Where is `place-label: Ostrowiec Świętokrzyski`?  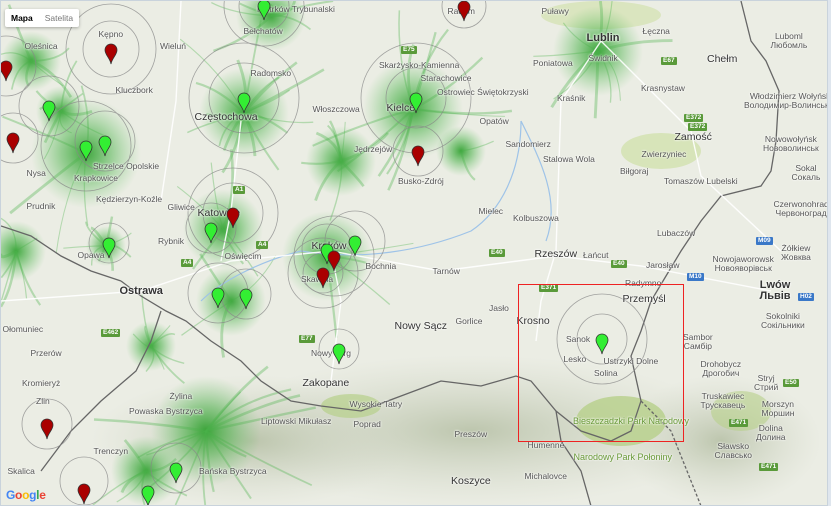
place-label: Ostrowiec Świętokrzyski is located at coordinates (483, 91).